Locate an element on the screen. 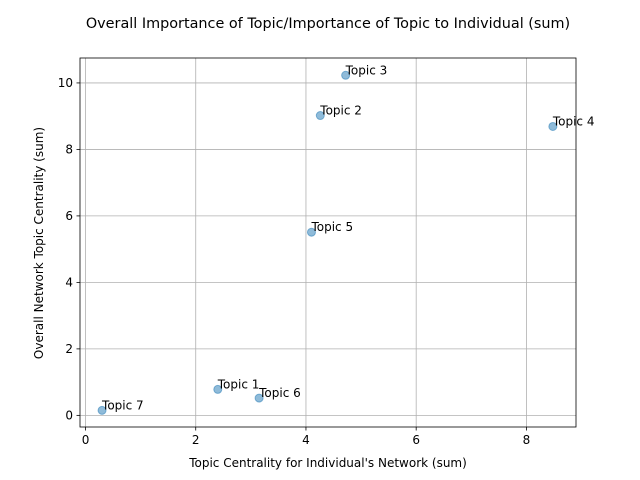 This screenshot has height=480, width=640. x-tick-label: 6 is located at coordinates (416, 440).